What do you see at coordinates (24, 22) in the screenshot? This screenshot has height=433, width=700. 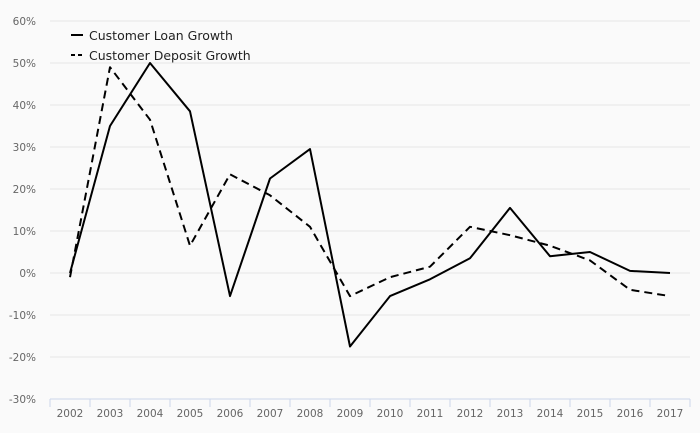 I see `y-tick-label: 60%` at bounding box center [24, 22].